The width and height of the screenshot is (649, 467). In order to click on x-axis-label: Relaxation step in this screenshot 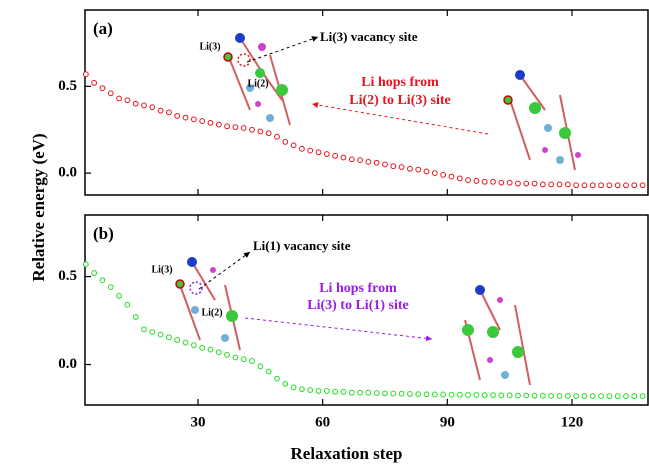, I will do `click(347, 453)`.